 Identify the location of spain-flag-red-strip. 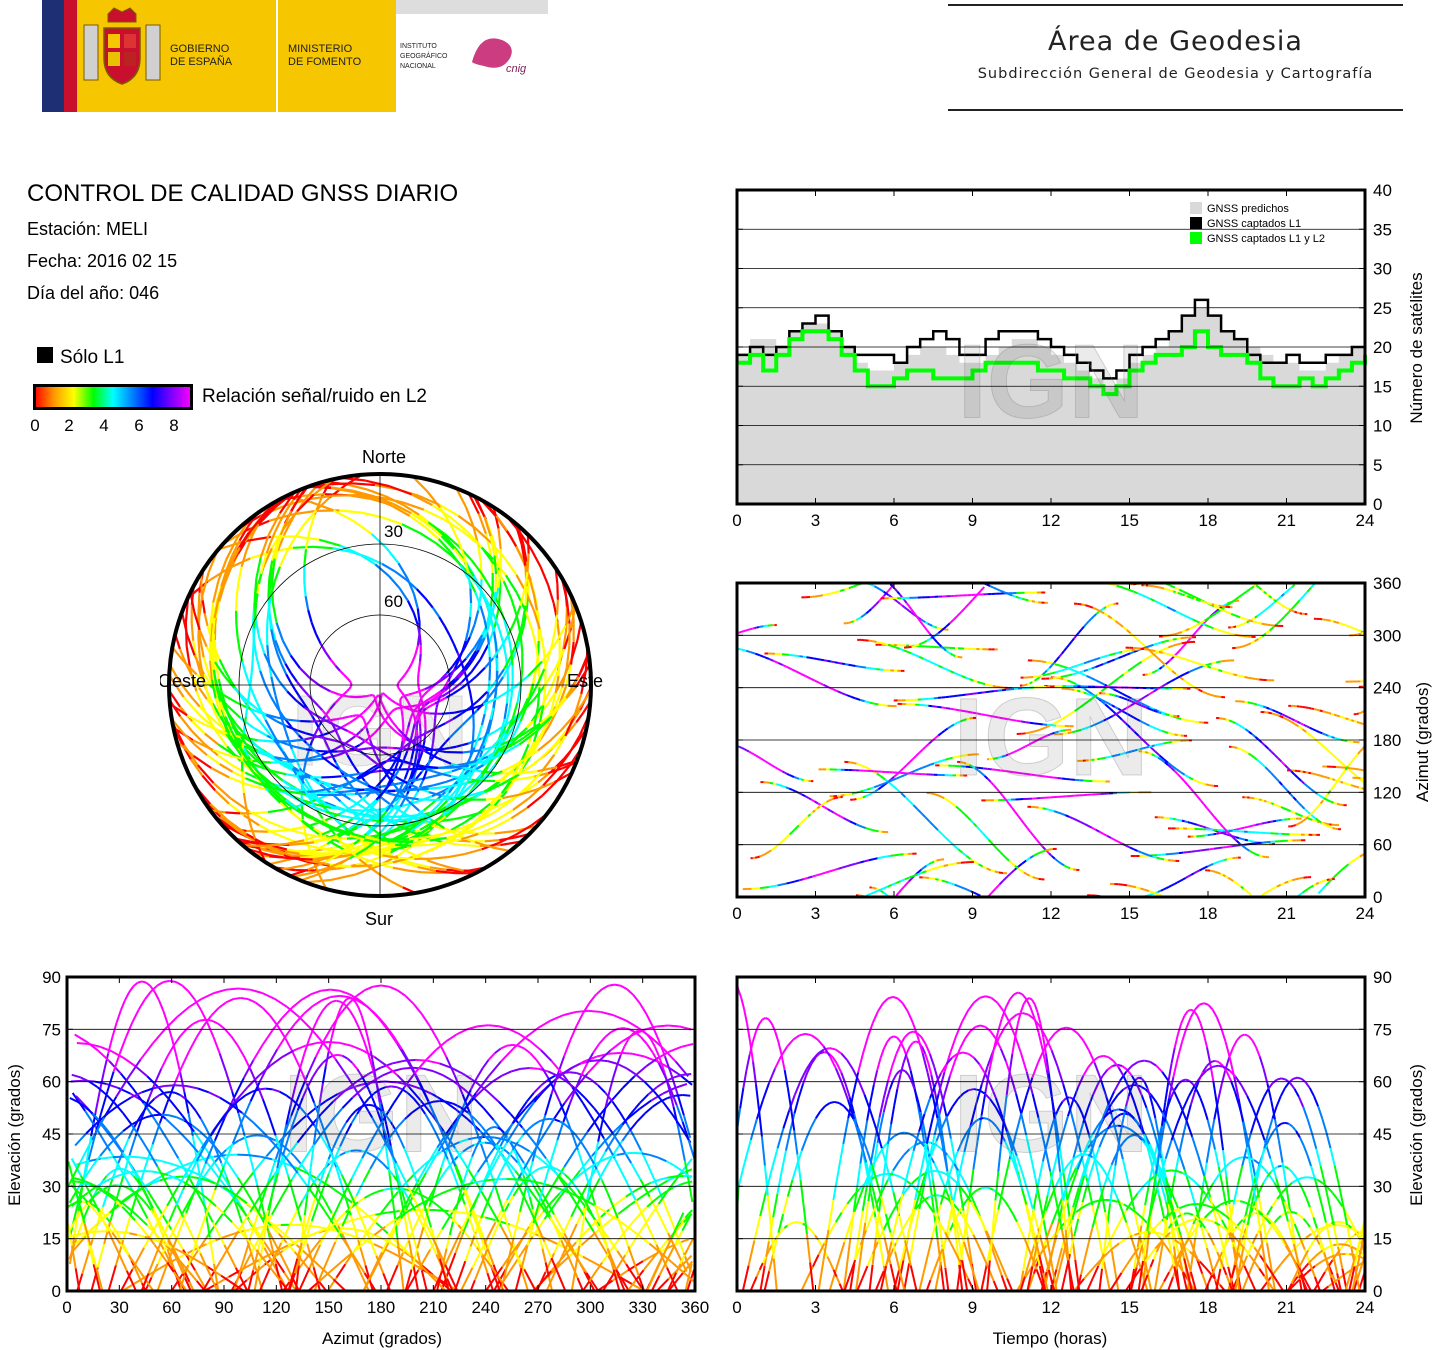
(70, 56).